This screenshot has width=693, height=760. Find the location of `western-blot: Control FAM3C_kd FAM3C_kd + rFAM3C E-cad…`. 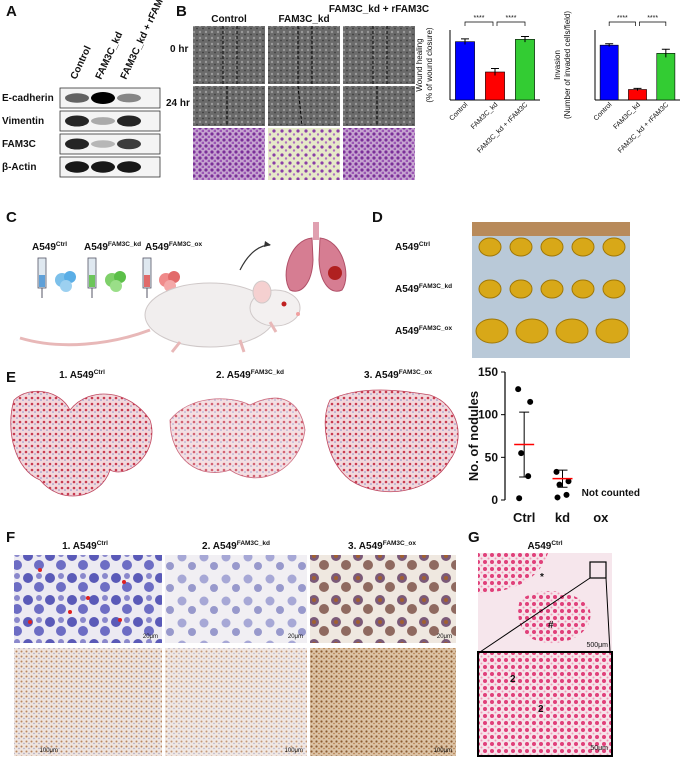

western-blot: Control FAM3C_kd FAM3C_kd + rFAM3C E-cad… is located at coordinates (86, 89).